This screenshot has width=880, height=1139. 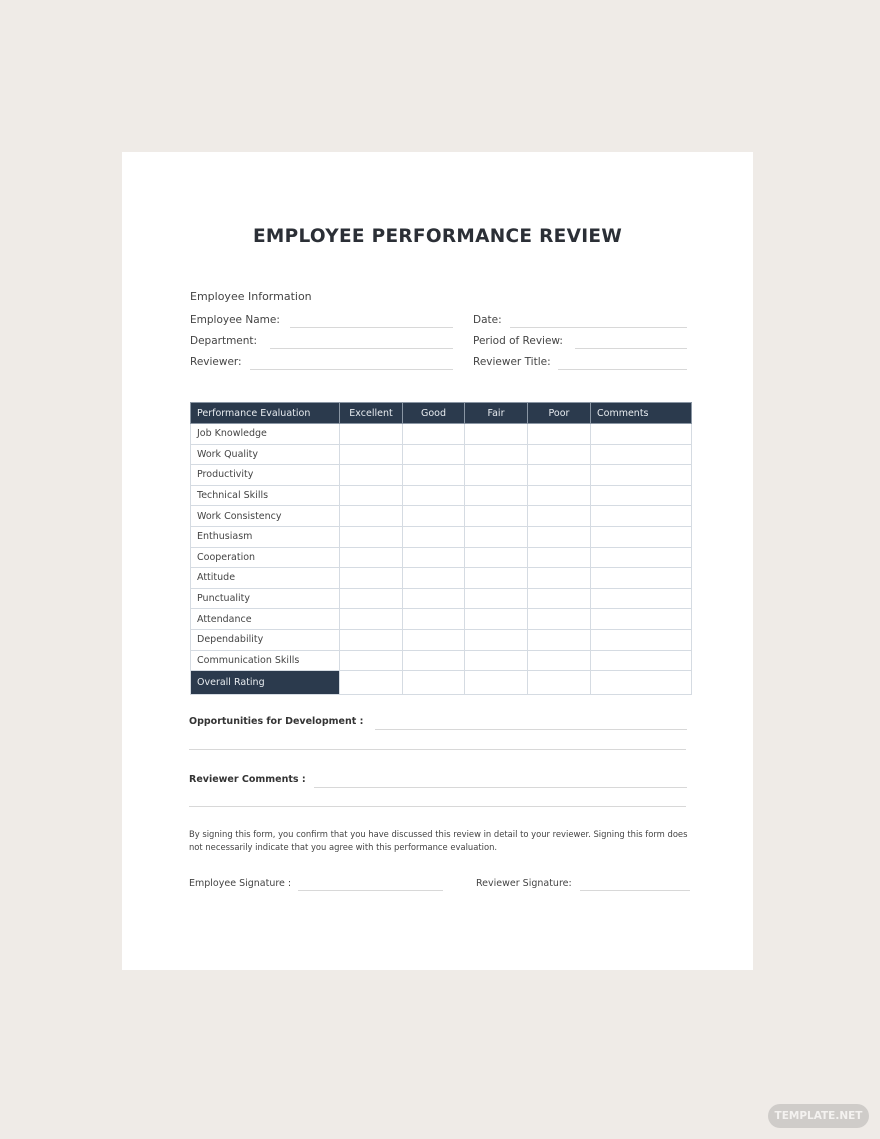 I want to click on department-field, so click(x=361, y=348).